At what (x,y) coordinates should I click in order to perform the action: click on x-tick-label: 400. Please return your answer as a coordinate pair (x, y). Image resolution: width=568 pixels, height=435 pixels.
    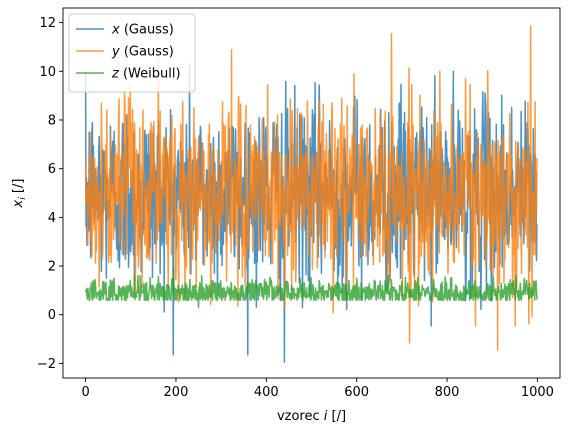
    Looking at the image, I should click on (266, 392).